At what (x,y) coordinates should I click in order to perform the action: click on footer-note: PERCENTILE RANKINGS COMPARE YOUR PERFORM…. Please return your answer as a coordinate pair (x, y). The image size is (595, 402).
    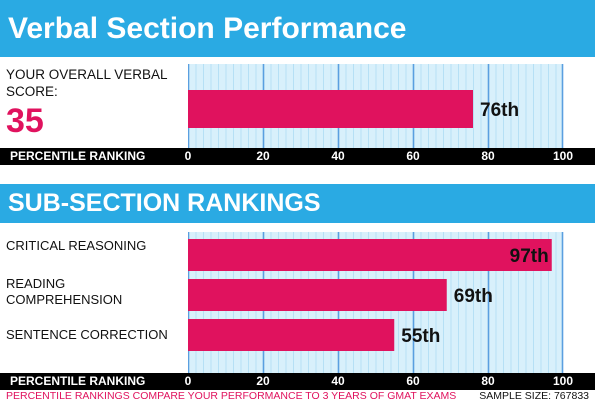
    Looking at the image, I should click on (231, 396).